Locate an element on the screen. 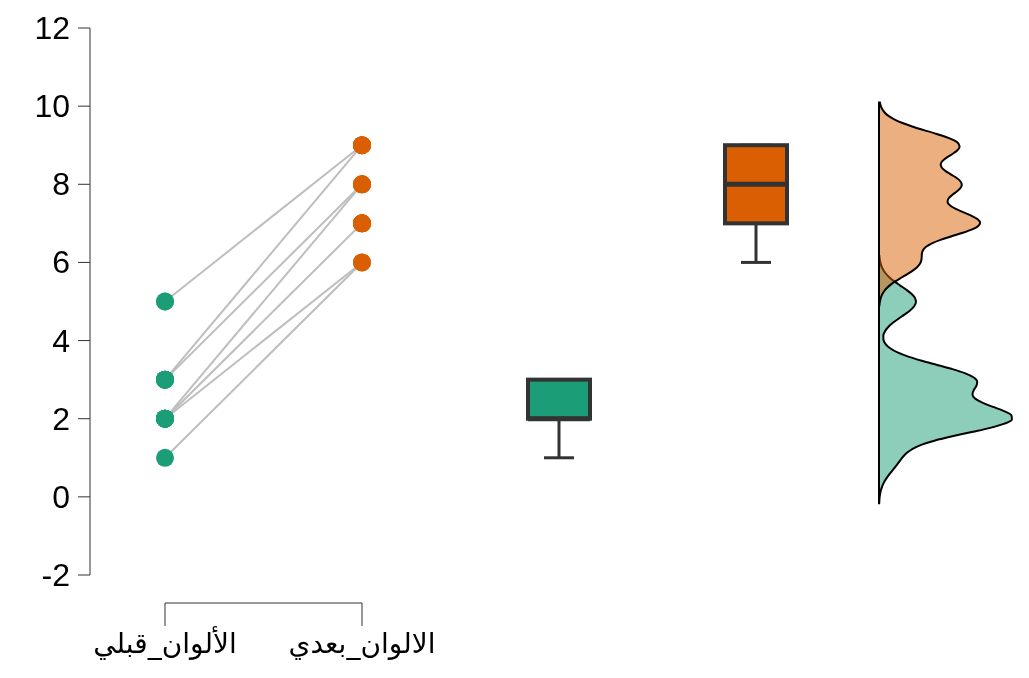 Image resolution: width=1029 pixels, height=678 pixels. y-tick-label: 2 is located at coordinates (61, 418).